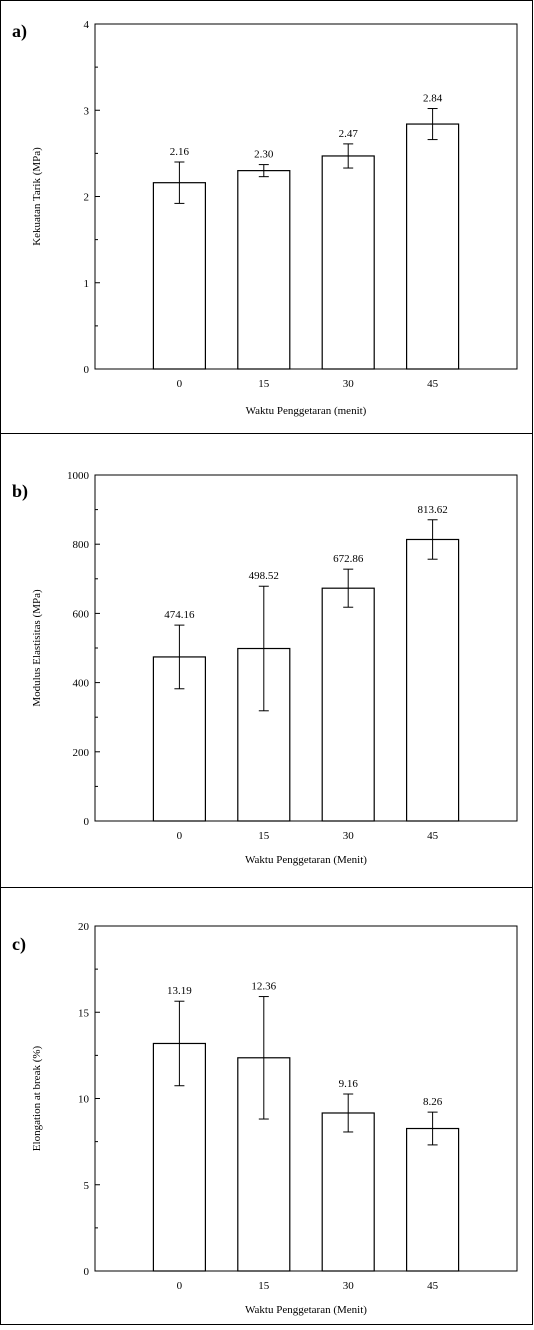 Image resolution: width=534 pixels, height=1330 pixels. I want to click on data-label: 9.16, so click(349, 1084).